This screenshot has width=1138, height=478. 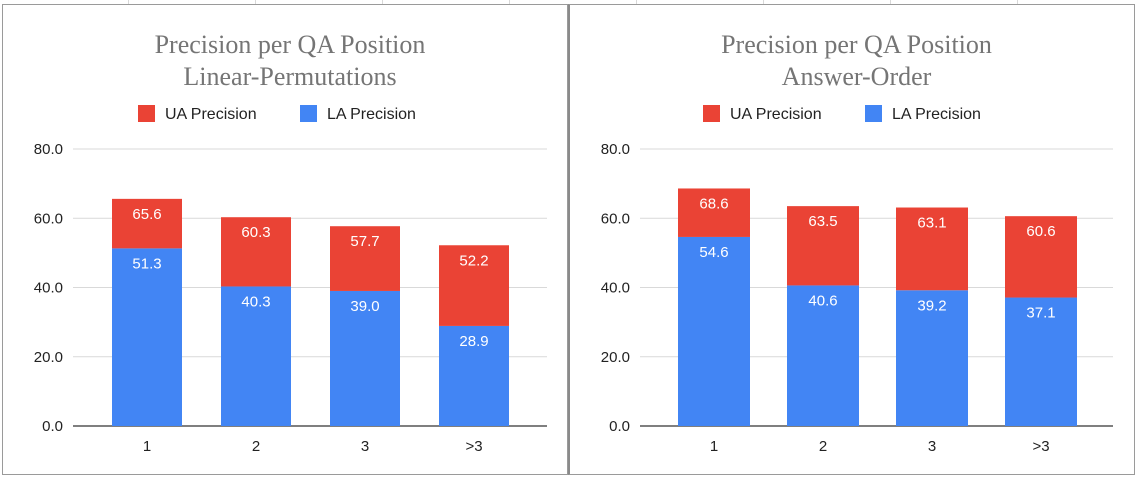 I want to click on chart-title-line-2: Linear-Permutations, so click(x=289, y=76).